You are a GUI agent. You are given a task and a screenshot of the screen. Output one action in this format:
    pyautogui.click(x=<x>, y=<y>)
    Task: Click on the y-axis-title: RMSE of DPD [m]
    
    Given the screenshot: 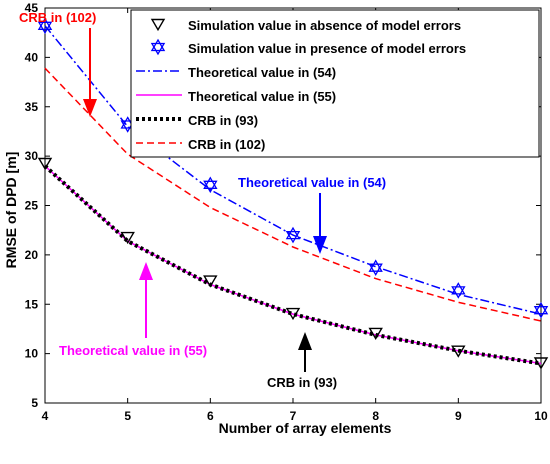 What is the action you would take?
    pyautogui.click(x=11, y=210)
    